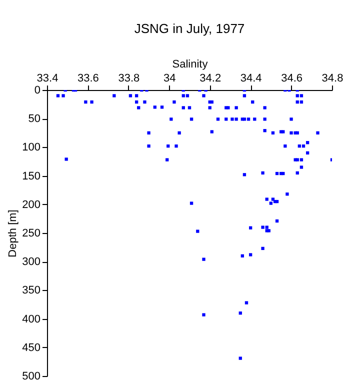  I want to click on x-tick-label: 33.8, so click(129, 78).